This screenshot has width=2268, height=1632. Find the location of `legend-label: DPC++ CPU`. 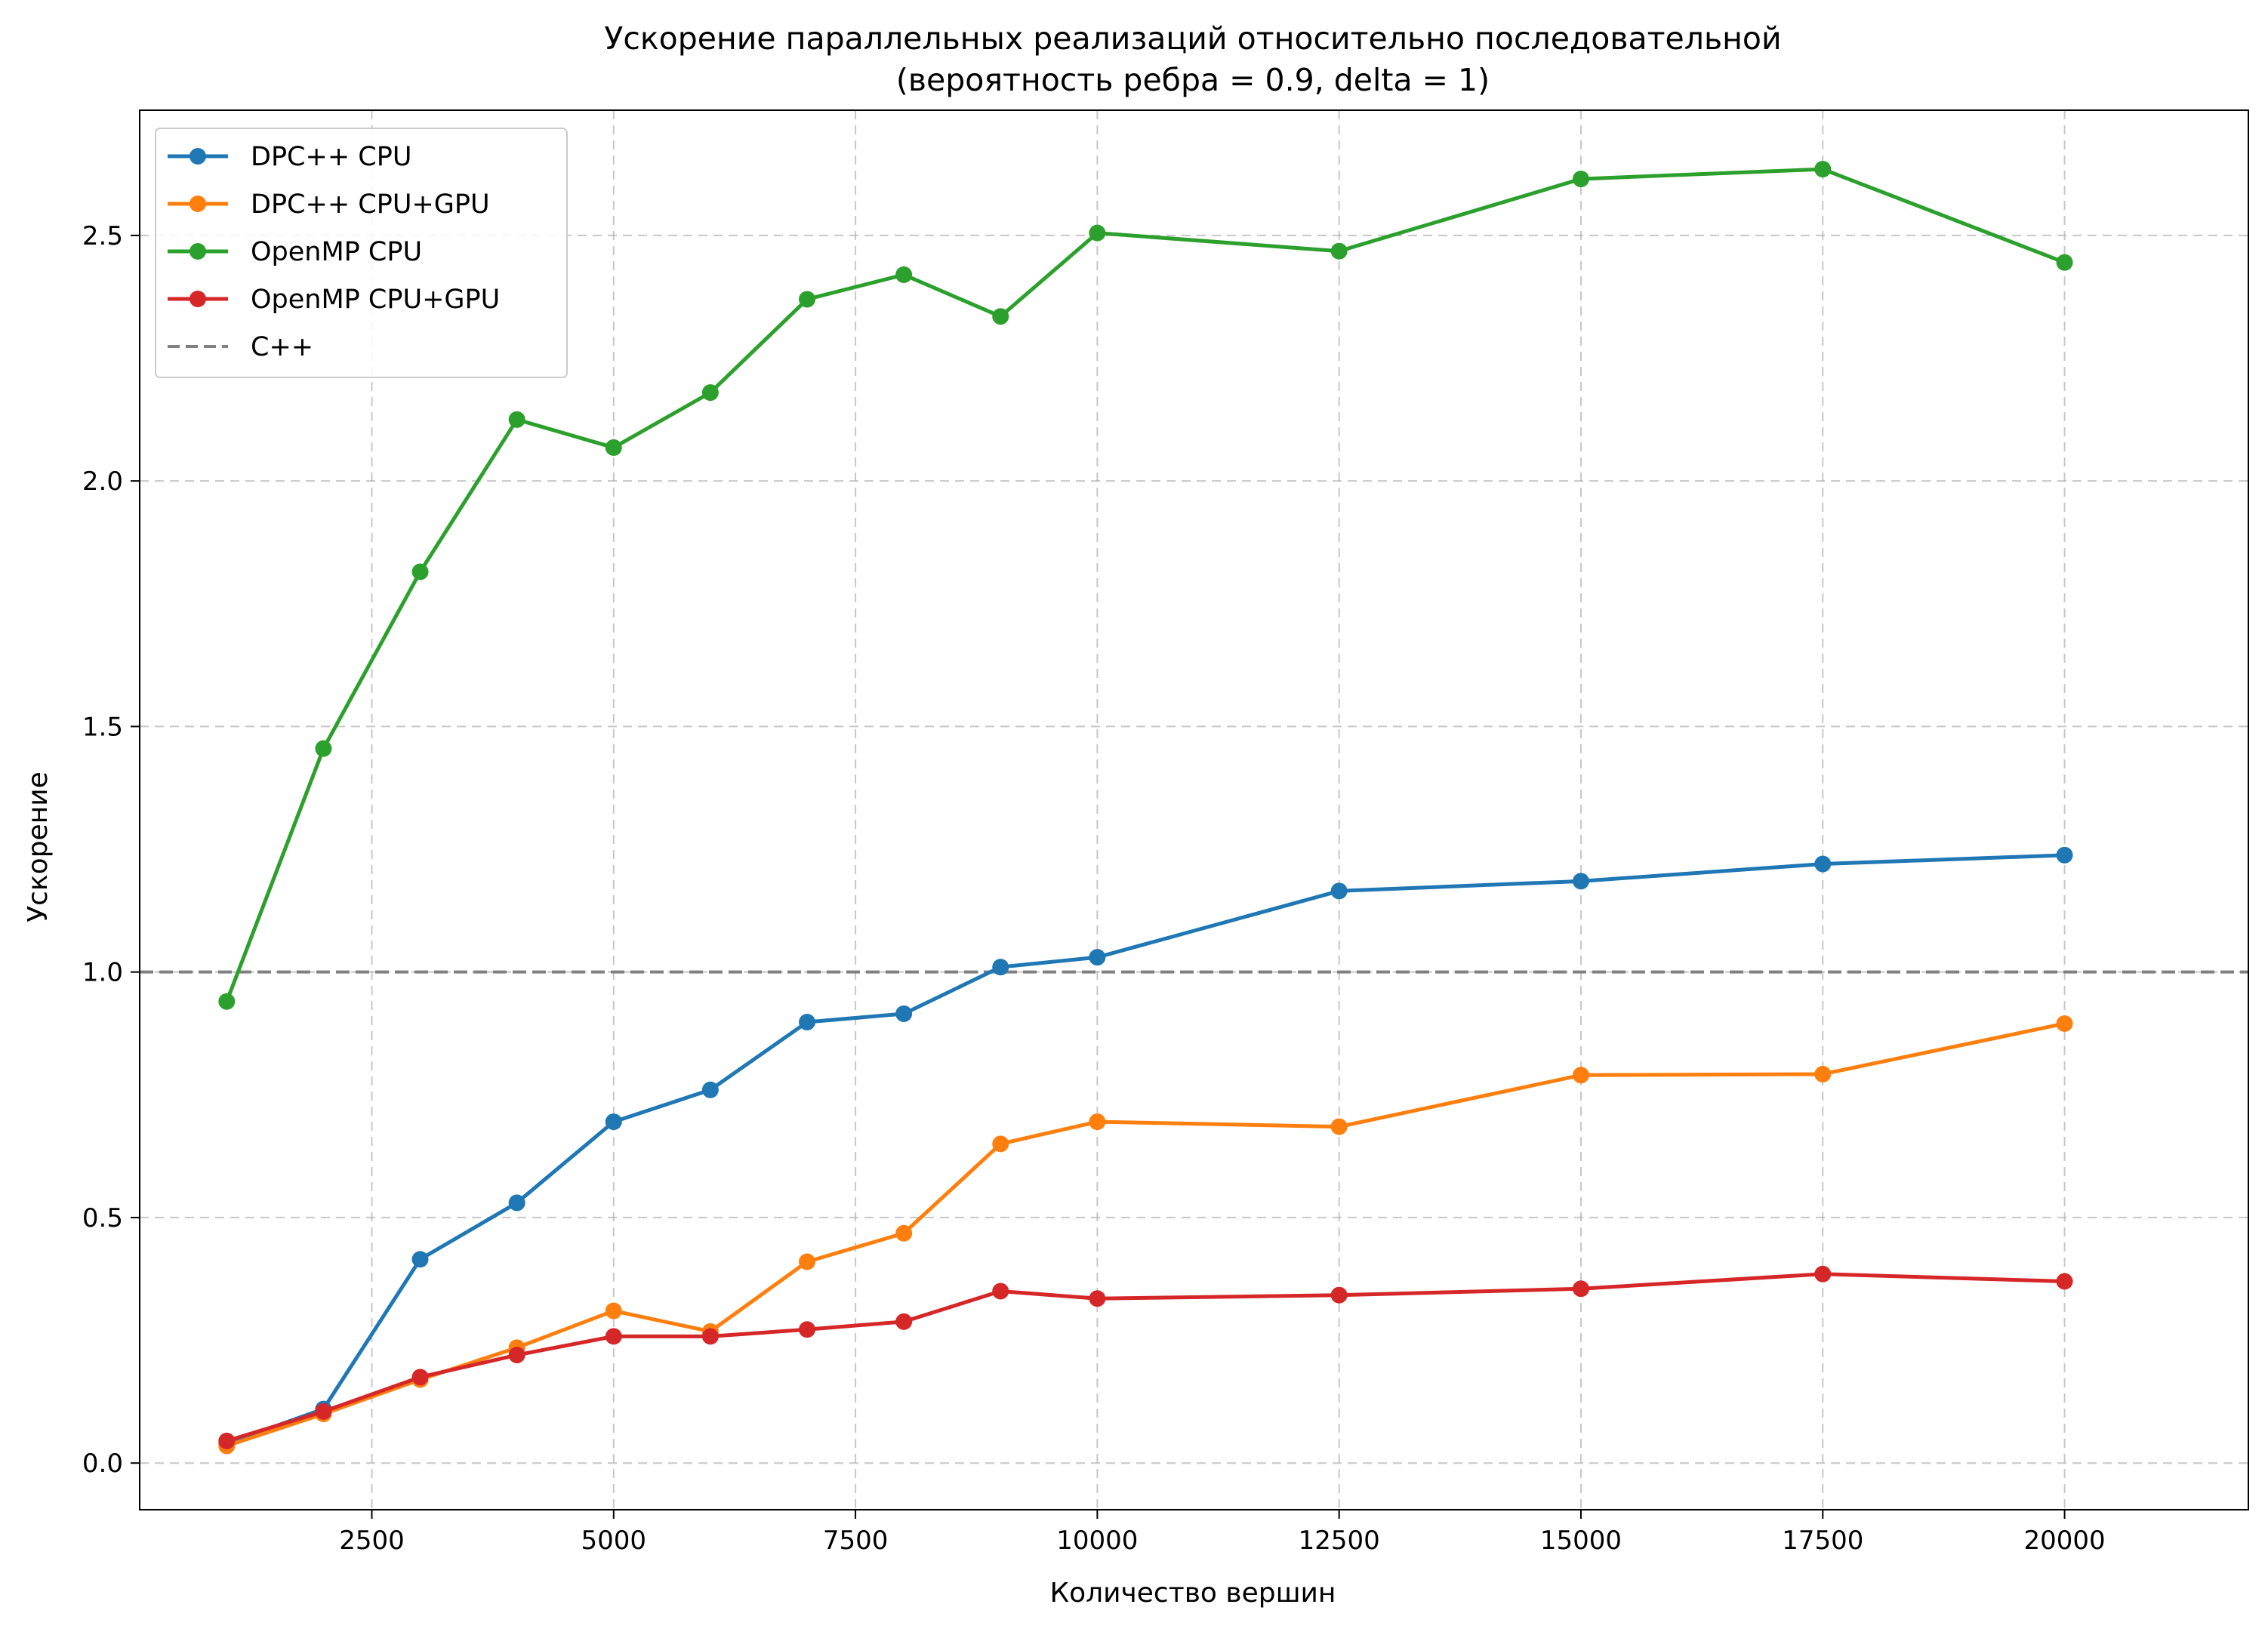

legend-label: DPC++ CPU is located at coordinates (331, 157).